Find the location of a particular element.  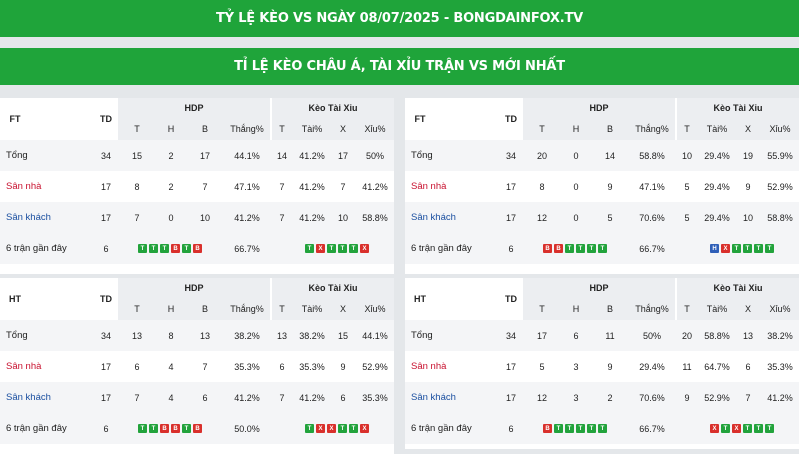

period-label: FT is located at coordinates (420, 119).